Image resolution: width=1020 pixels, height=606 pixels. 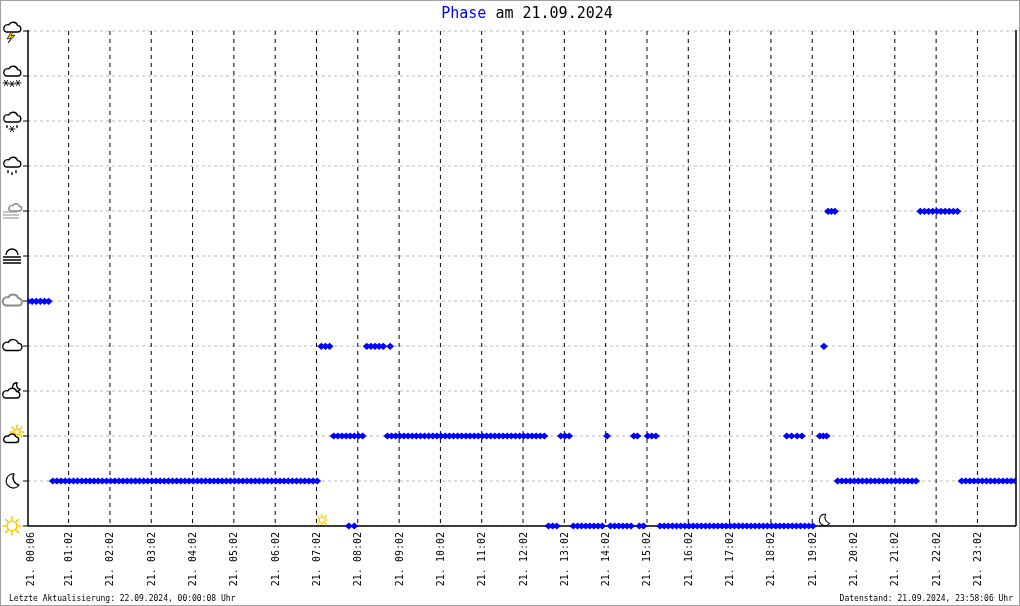 I want to click on x-tick-label: 21. 10:02, so click(x=440, y=559).